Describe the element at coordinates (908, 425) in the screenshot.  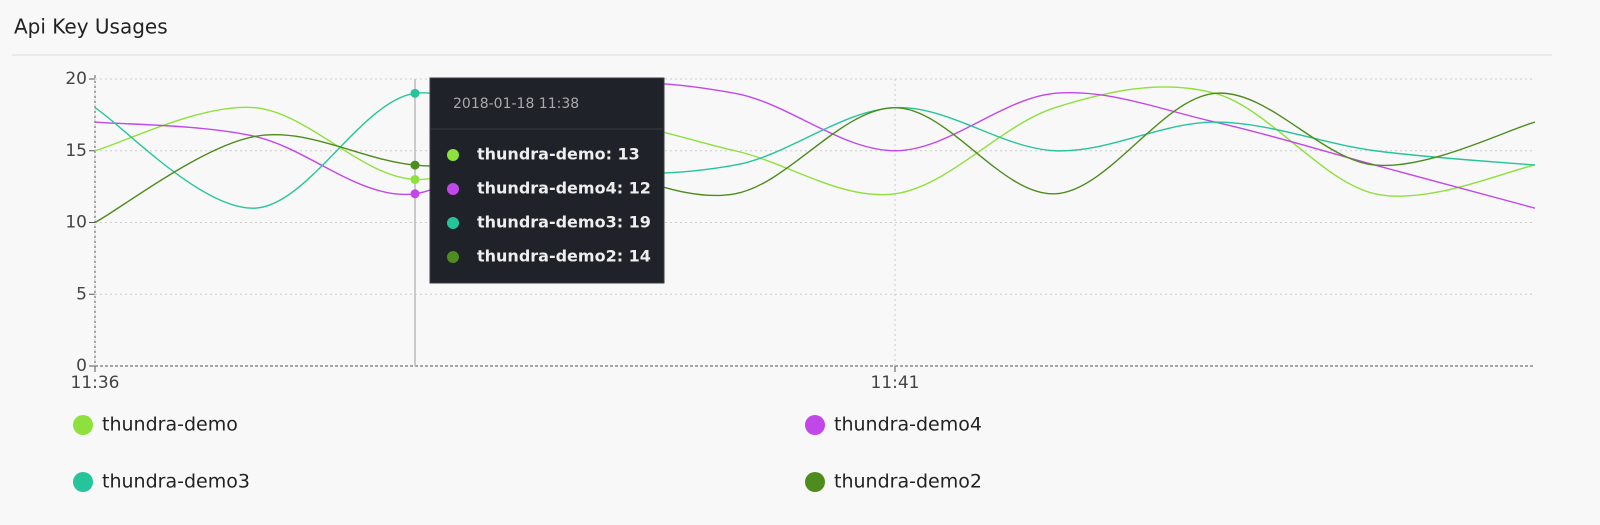
I see `legend-label: thundra-demo4` at that location.